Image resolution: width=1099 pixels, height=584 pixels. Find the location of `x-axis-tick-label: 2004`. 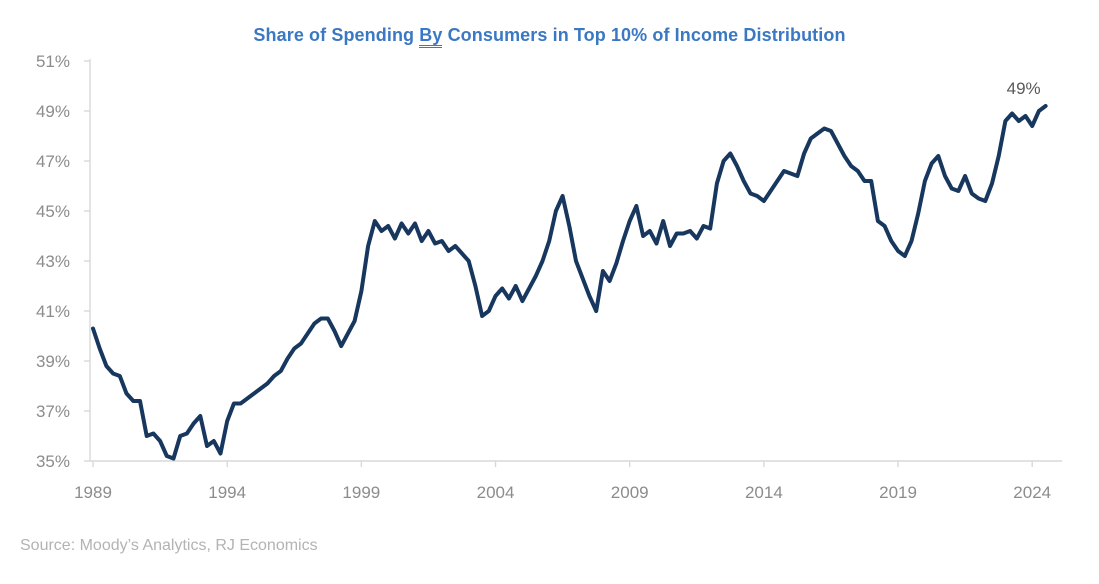

x-axis-tick-label: 2004 is located at coordinates (496, 492).